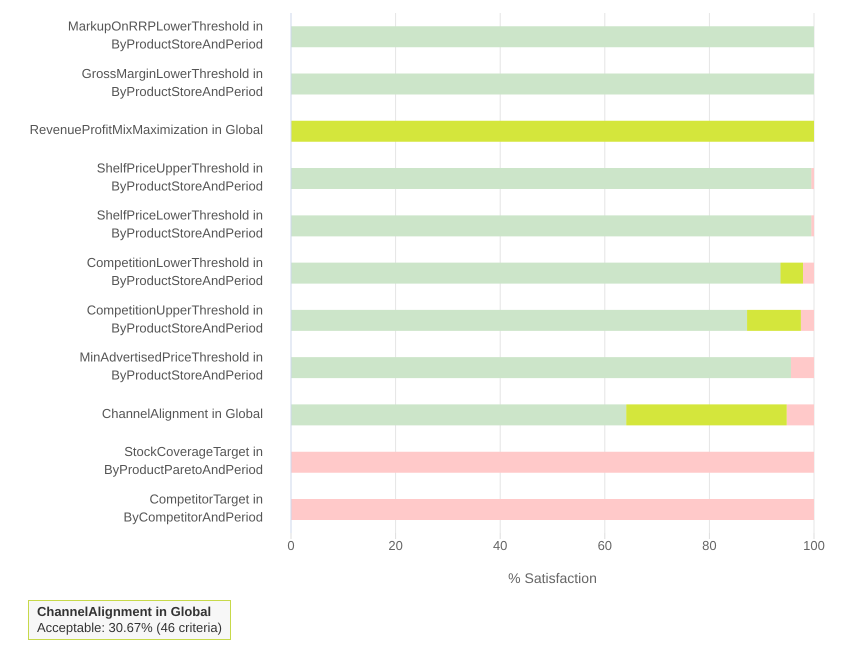 The height and width of the screenshot is (651, 844). Describe the element at coordinates (179, 177) in the screenshot. I see `y-tick-label: ShelfPriceUpperThreshold in ByProductStoreAndPeriod` at that location.